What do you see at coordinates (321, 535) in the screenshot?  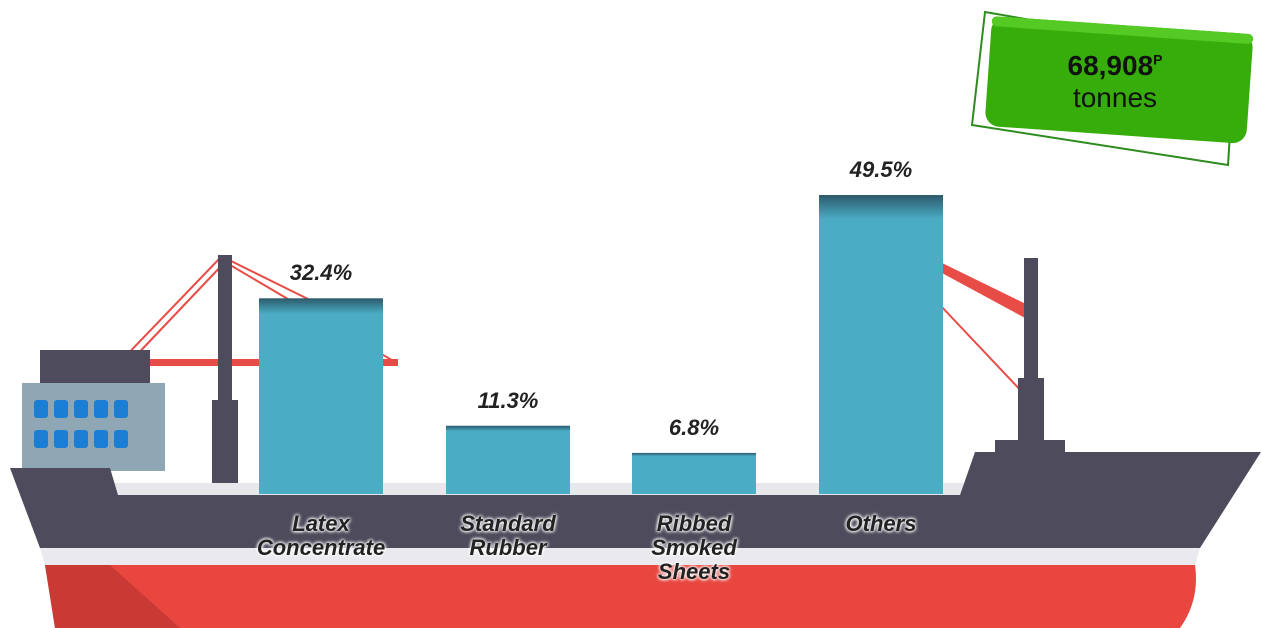 I see `category-label: Latex Concentrate` at bounding box center [321, 535].